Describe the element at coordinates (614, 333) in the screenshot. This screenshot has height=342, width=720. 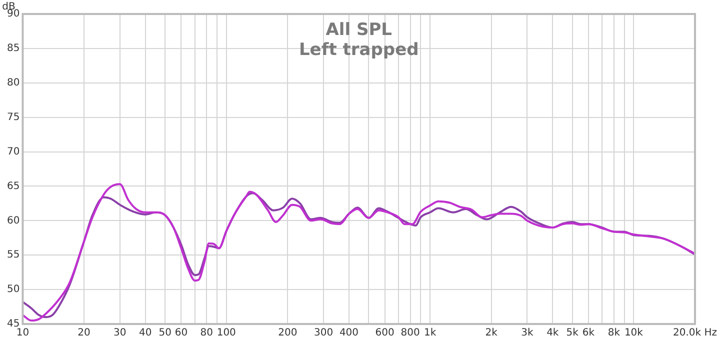
I see `x-tick-label: 8k` at that location.